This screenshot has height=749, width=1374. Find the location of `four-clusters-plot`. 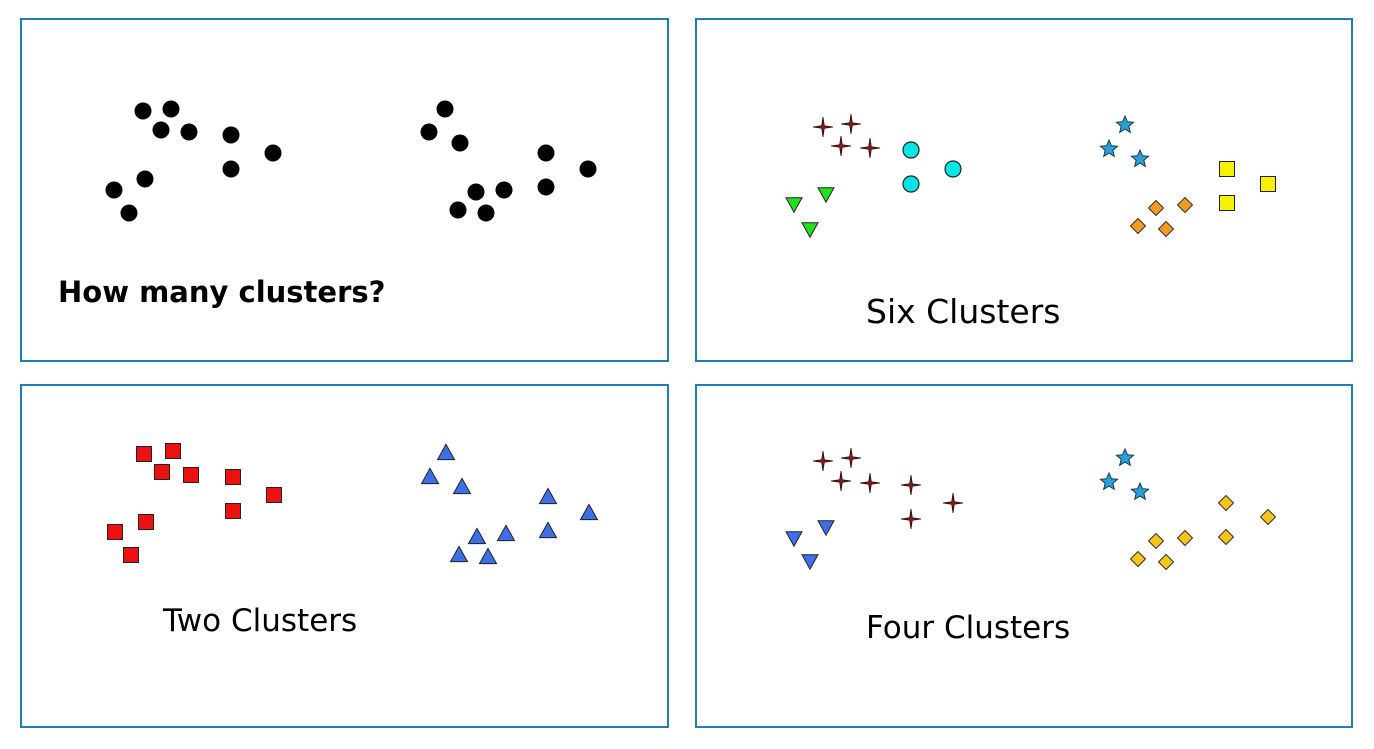

four-clusters-plot is located at coordinates (1031, 509).